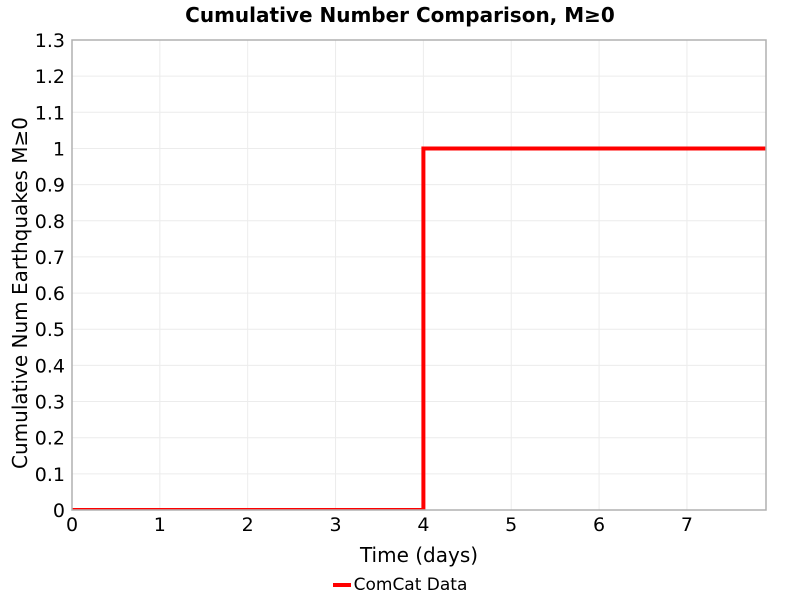 Image resolution: width=800 pixels, height=600 pixels. I want to click on y-axis-label: Cumulative Num Earthquakes M≥0, so click(20, 293).